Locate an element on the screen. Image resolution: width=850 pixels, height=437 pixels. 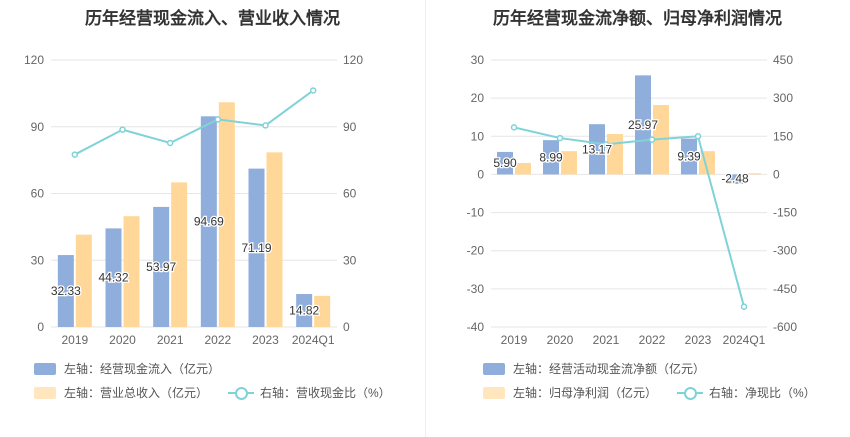
right-axis-tick-label: 90 is located at coordinates (350, 127).